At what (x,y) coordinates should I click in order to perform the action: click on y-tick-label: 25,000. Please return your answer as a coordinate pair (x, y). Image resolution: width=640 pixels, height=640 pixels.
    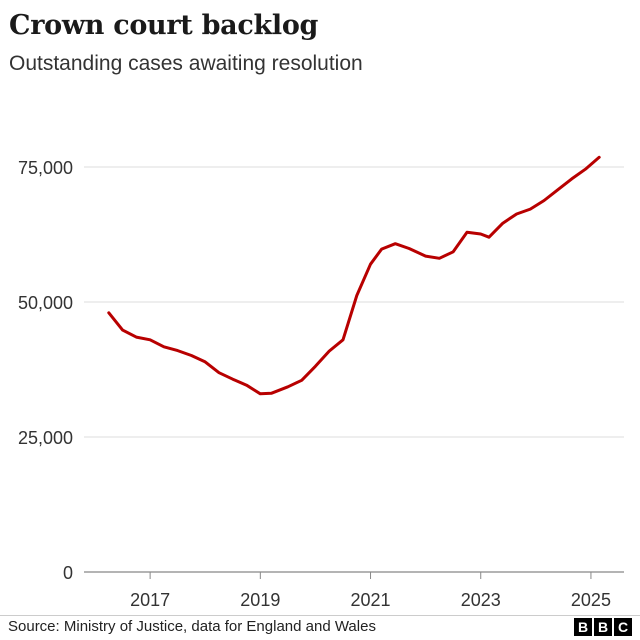
    Looking at the image, I should click on (45, 438).